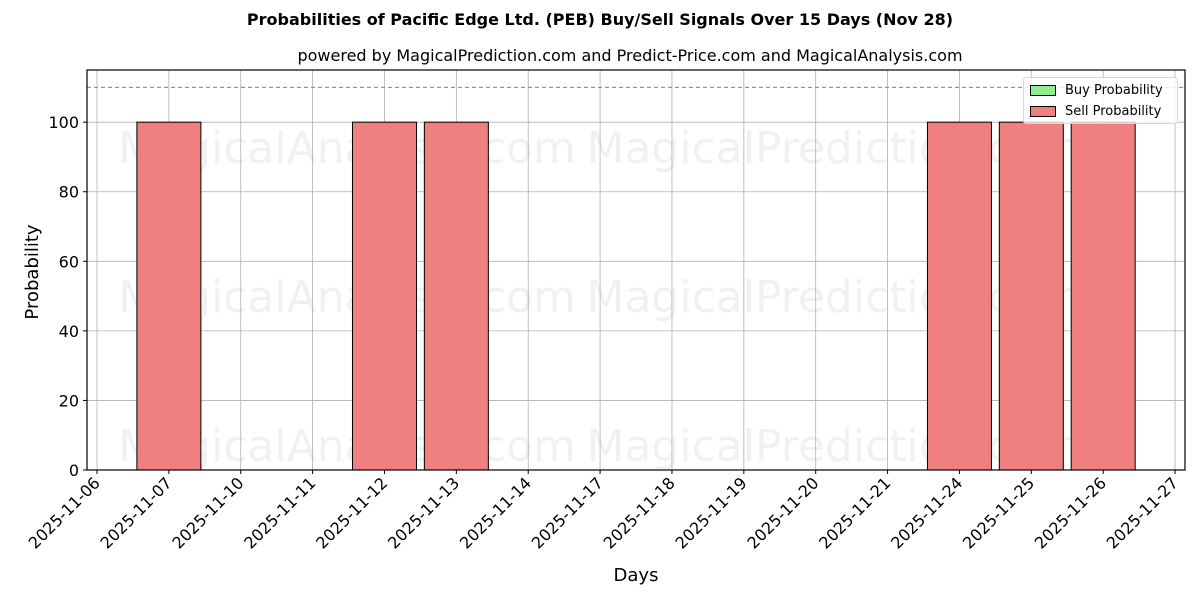 Image resolution: width=1200 pixels, height=600 pixels. I want to click on y-tick-label: 80, so click(69, 192).